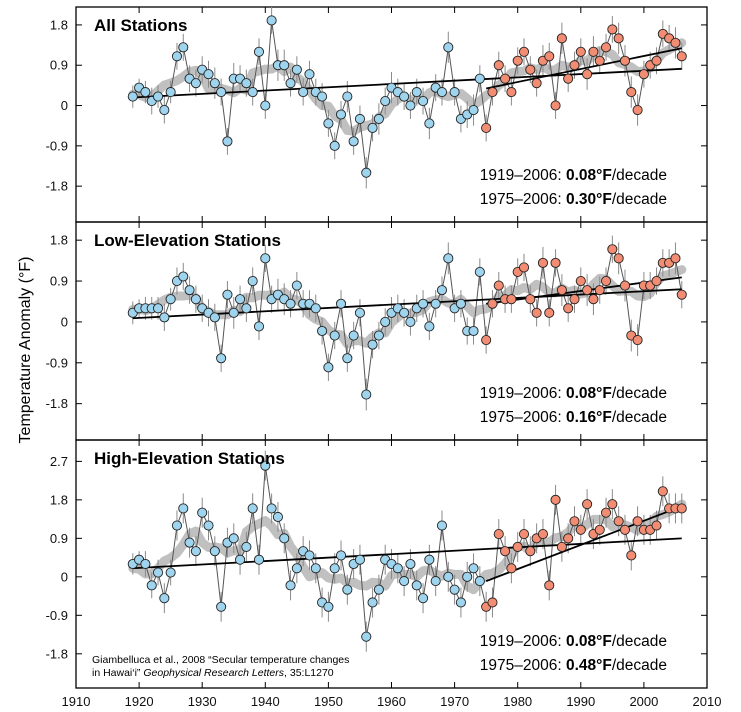 The image size is (741, 712). What do you see at coordinates (454, 701) in the screenshot?
I see `x-tick-label: 1970` at bounding box center [454, 701].